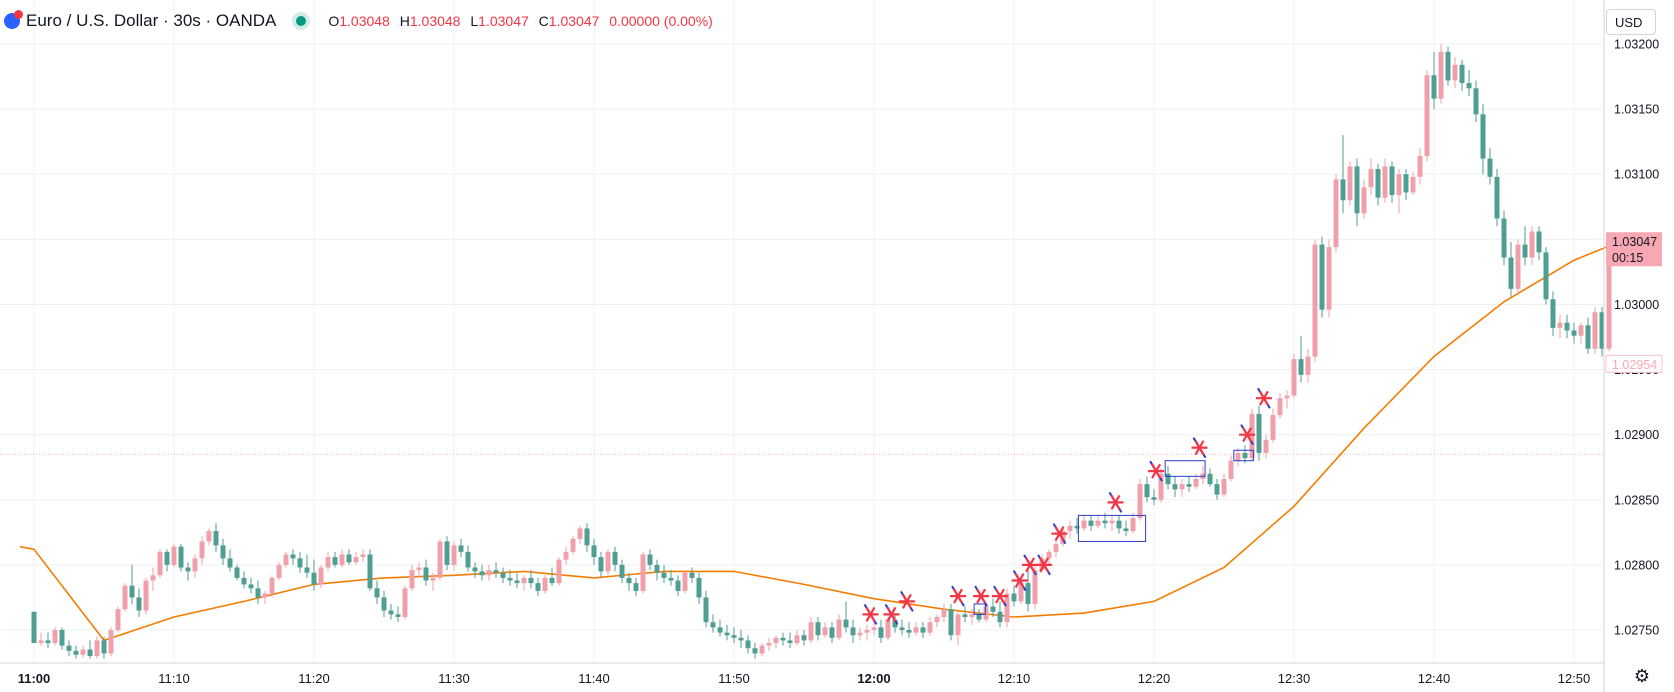  What do you see at coordinates (151, 20) in the screenshot?
I see `symbol-title: Euro / U.S. Dollar · 30s · OANDA` at bounding box center [151, 20].